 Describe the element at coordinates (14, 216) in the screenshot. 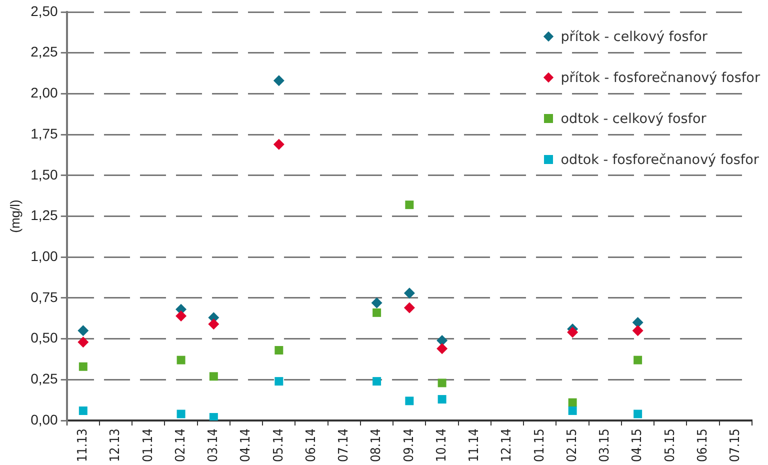

I see `y-axis-title: (mg/l)` at that location.